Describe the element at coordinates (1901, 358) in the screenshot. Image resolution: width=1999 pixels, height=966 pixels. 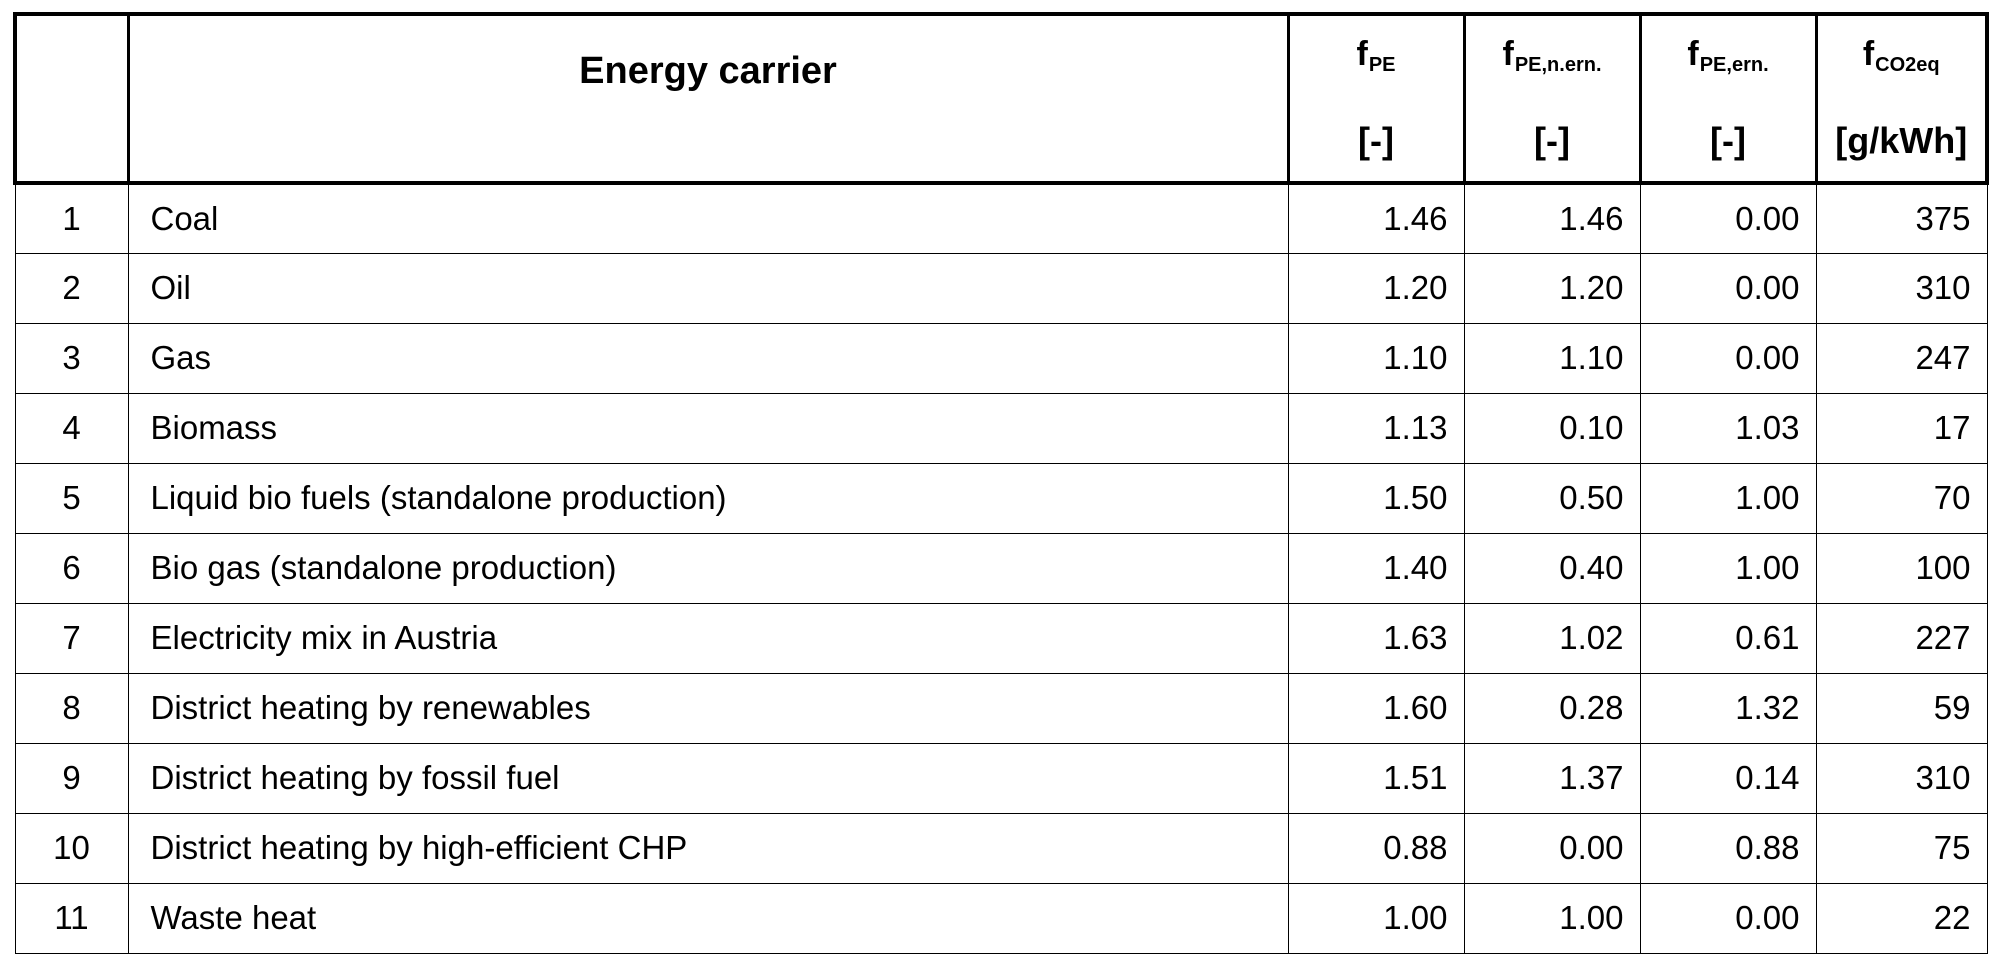
I see `f-co2eq-value: 247` at that location.